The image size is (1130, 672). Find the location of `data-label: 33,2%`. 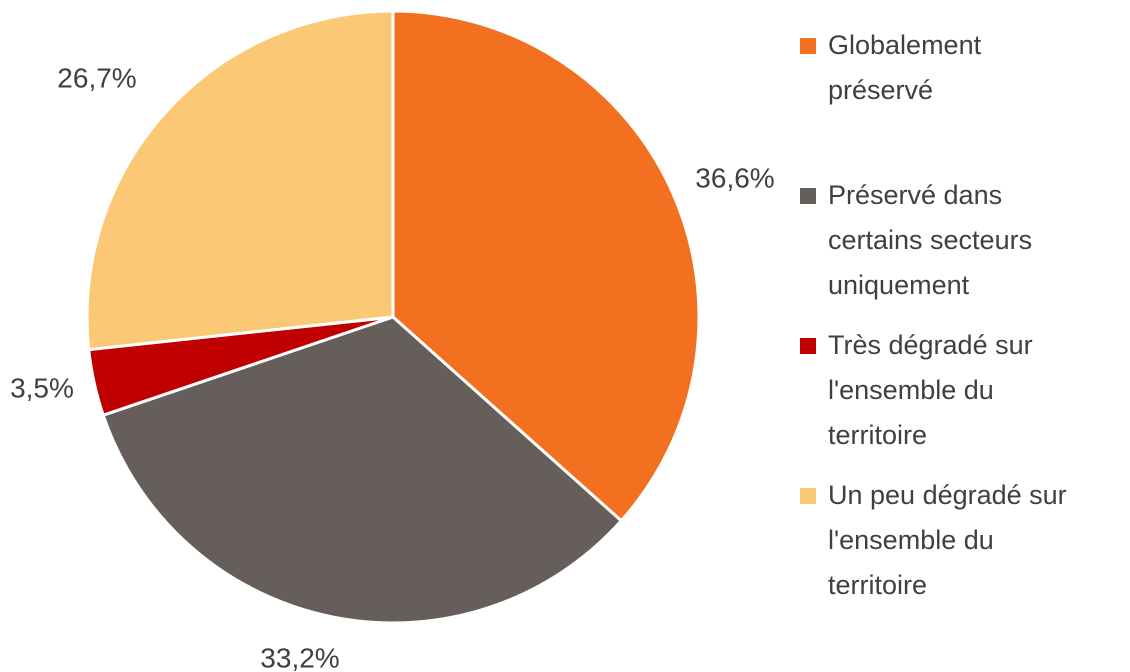

data-label: 33,2% is located at coordinates (299, 657).